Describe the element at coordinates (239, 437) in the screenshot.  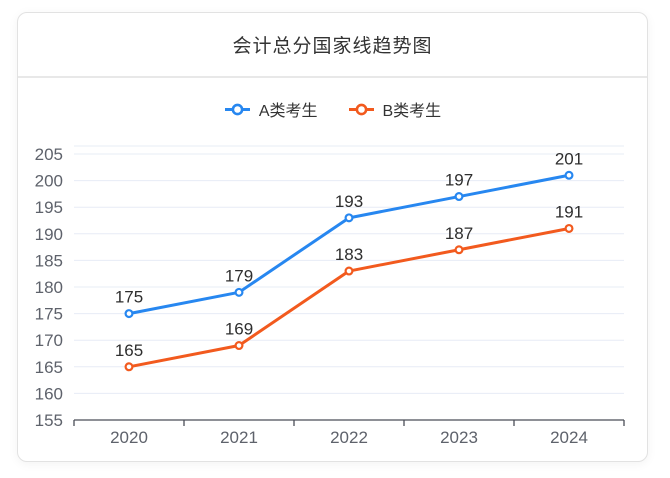
I see `x-axis-label: 2021` at that location.